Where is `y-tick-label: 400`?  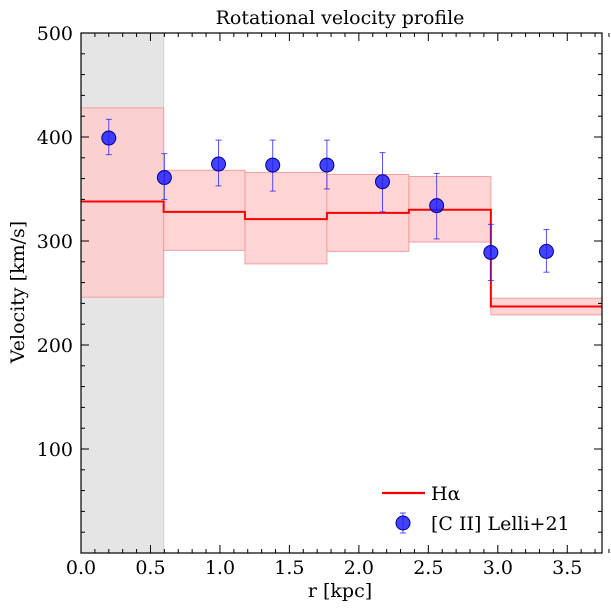
y-tick-label: 400 is located at coordinates (55, 138).